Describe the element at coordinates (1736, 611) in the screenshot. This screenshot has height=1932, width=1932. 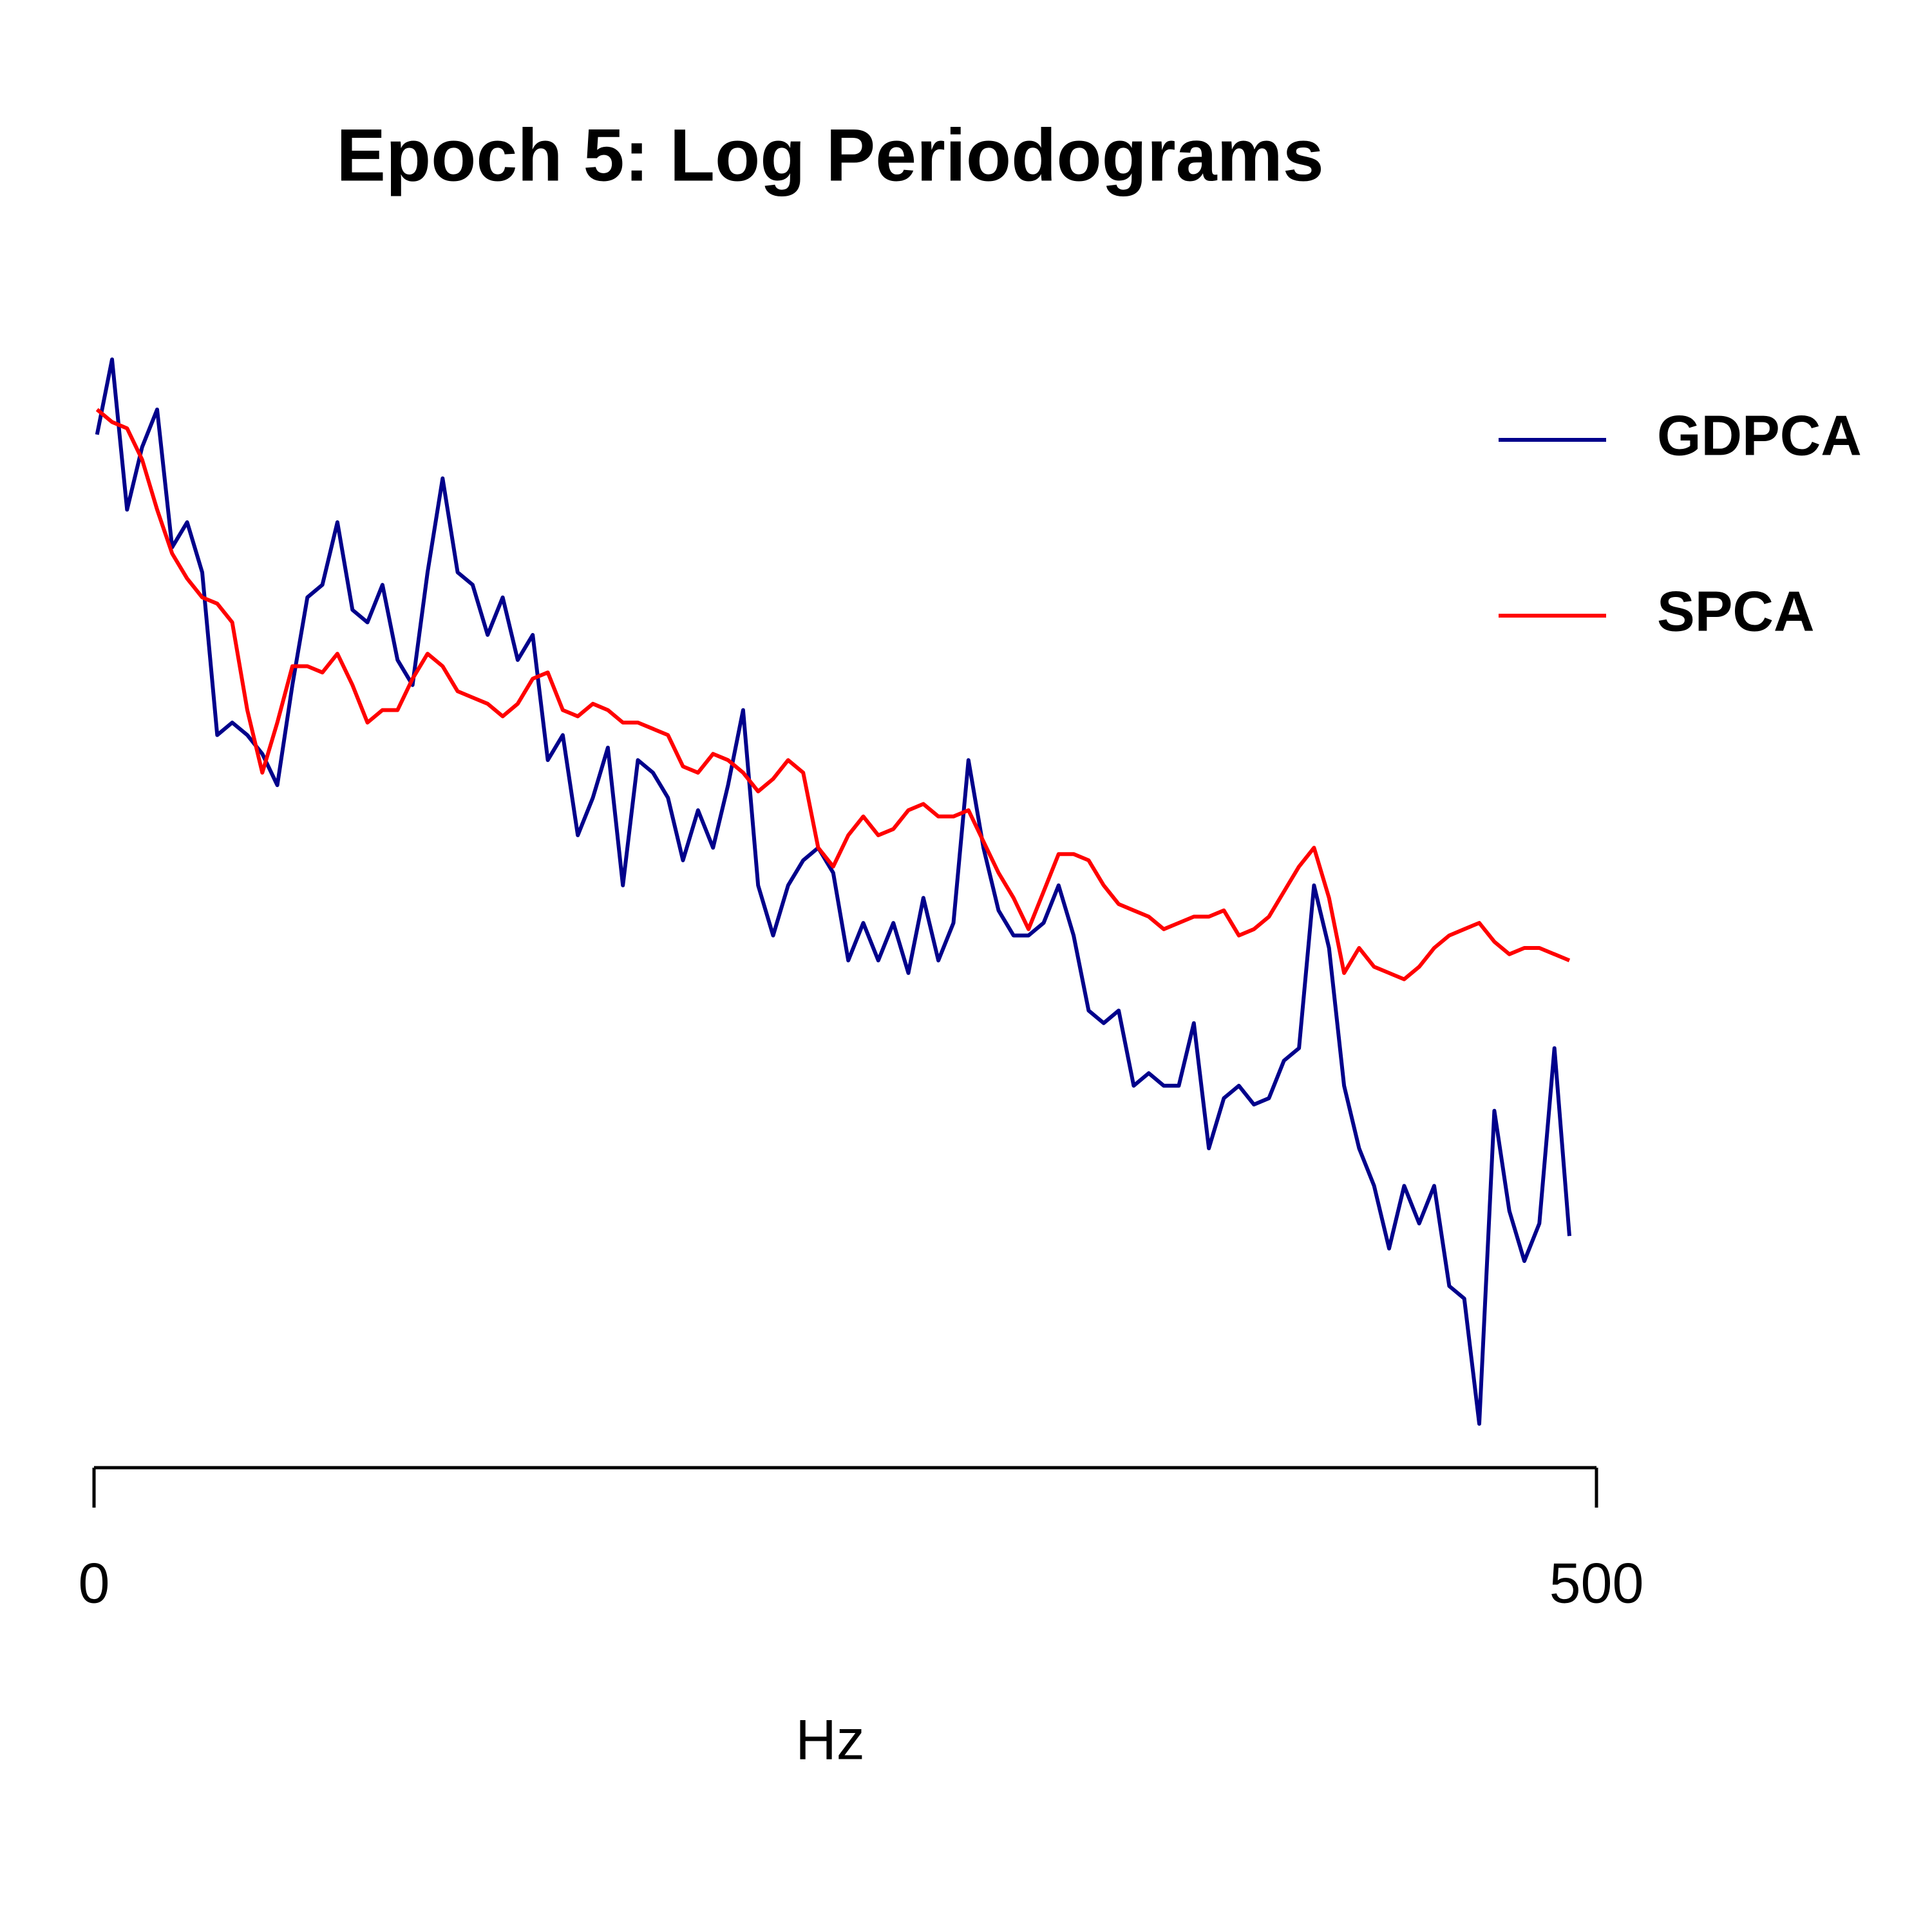
I see `legend-label: SPCA` at that location.